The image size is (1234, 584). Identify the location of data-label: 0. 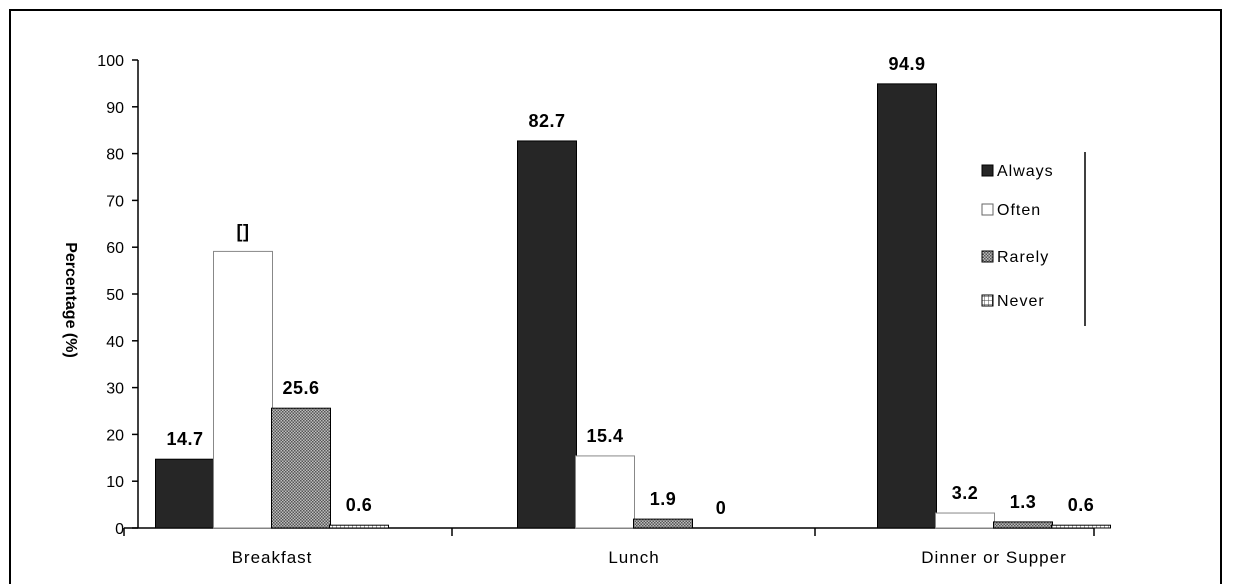
(721, 508).